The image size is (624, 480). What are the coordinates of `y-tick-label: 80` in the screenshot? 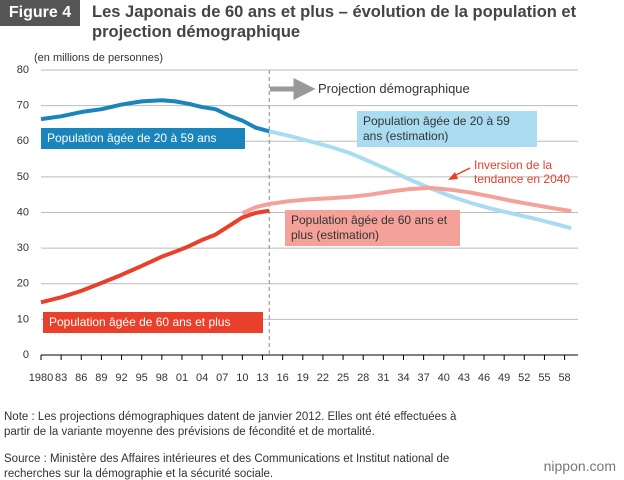 It's located at (23, 70).